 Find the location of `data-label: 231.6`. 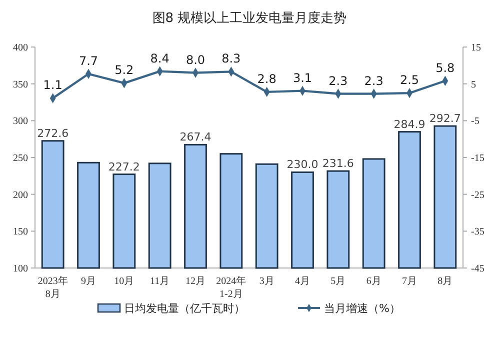

data-label: 231.6 is located at coordinates (338, 163).